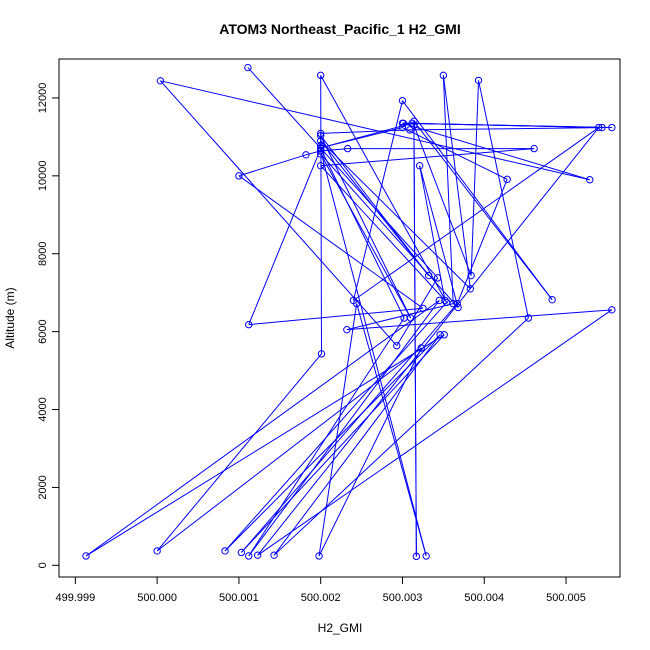 This screenshot has height=650, width=650. What do you see at coordinates (484, 598) in the screenshot?
I see `x-tick-label: 500.004` at bounding box center [484, 598].